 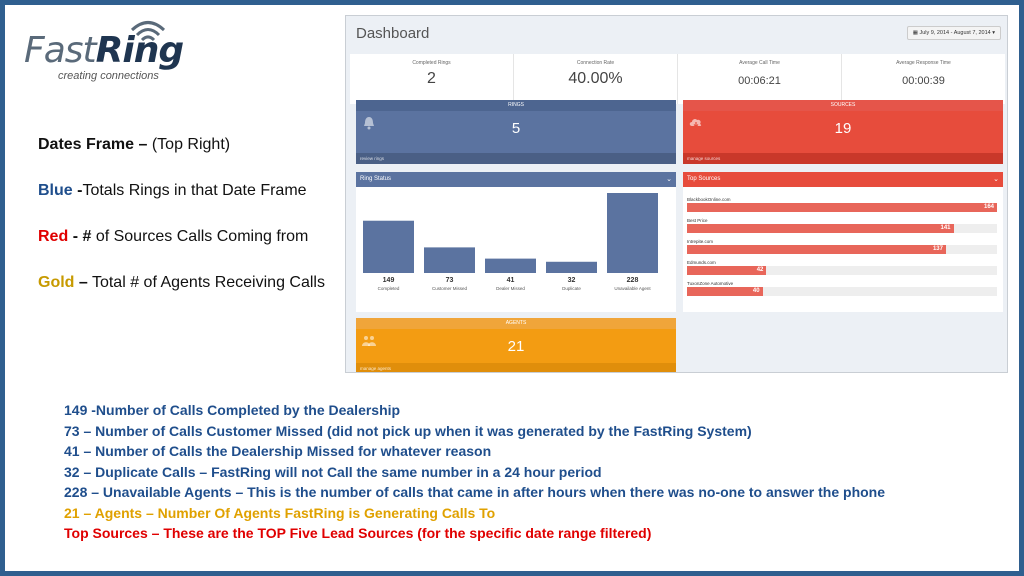 I want to click on stat-average-call-time: Average Call Time 00:06:21, so click(x=760, y=79).